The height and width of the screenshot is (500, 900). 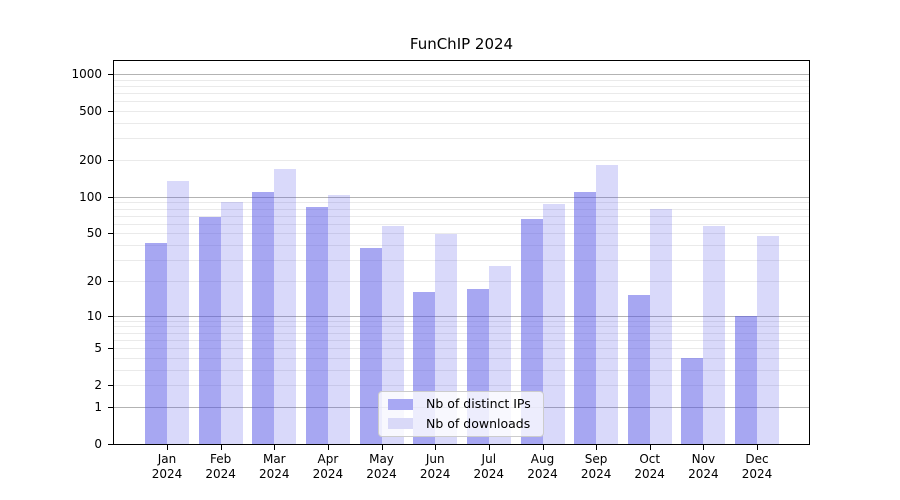 What do you see at coordinates (596, 459) in the screenshot?
I see `x-tick-month: Sep` at bounding box center [596, 459].